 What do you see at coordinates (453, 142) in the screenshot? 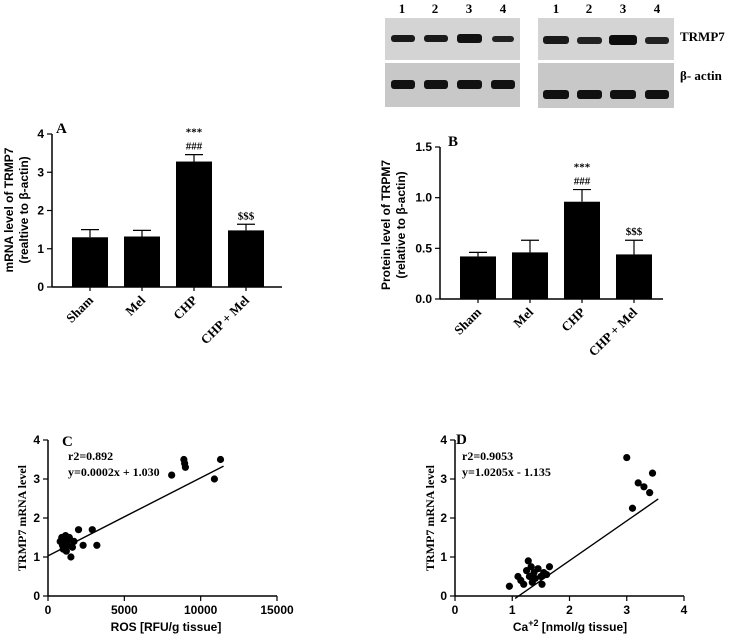
I see `panel-label-b: B` at bounding box center [453, 142].